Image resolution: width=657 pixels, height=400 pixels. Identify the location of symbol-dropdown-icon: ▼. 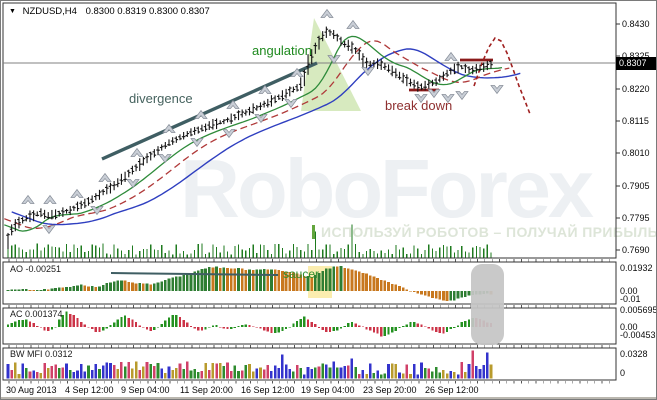
(12, 11).